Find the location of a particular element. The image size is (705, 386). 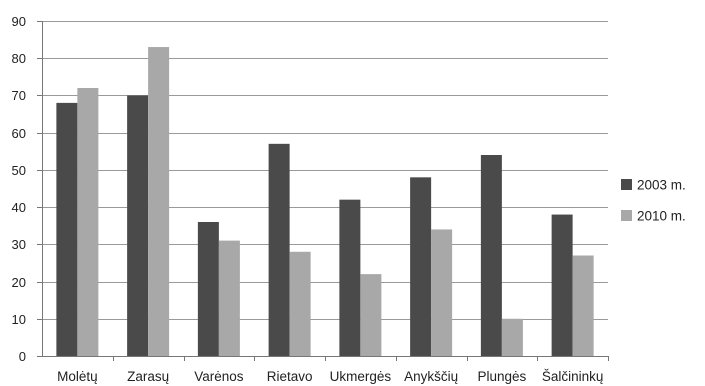

legend-label: 2010 m. is located at coordinates (661, 216).